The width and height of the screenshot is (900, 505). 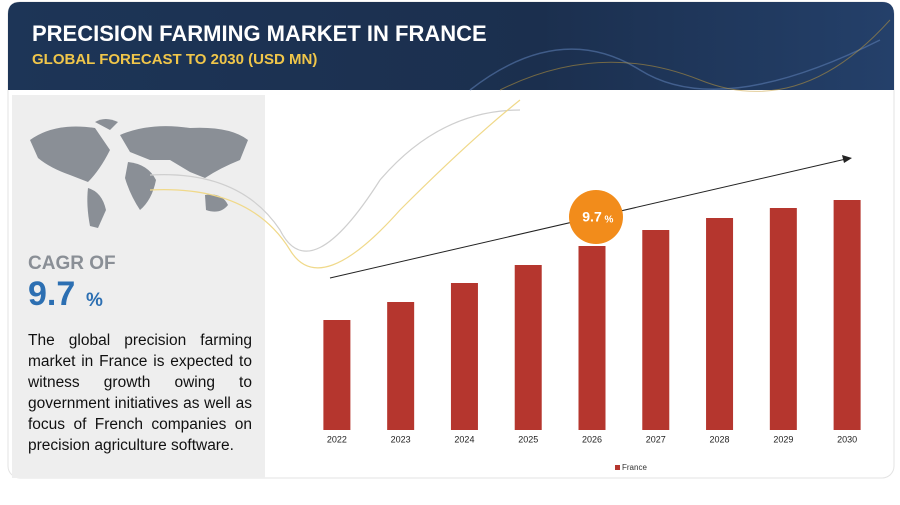 I want to click on cagr-badge, so click(x=596, y=217).